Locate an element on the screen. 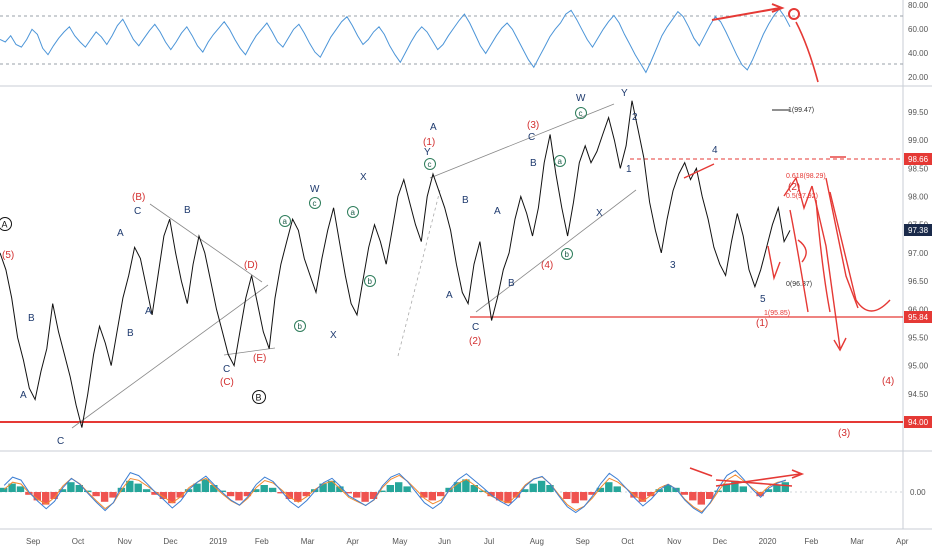 Image resolution: width=932 pixels, height=555 pixels. price-tick-label: 96.50 is located at coordinates (918, 281).